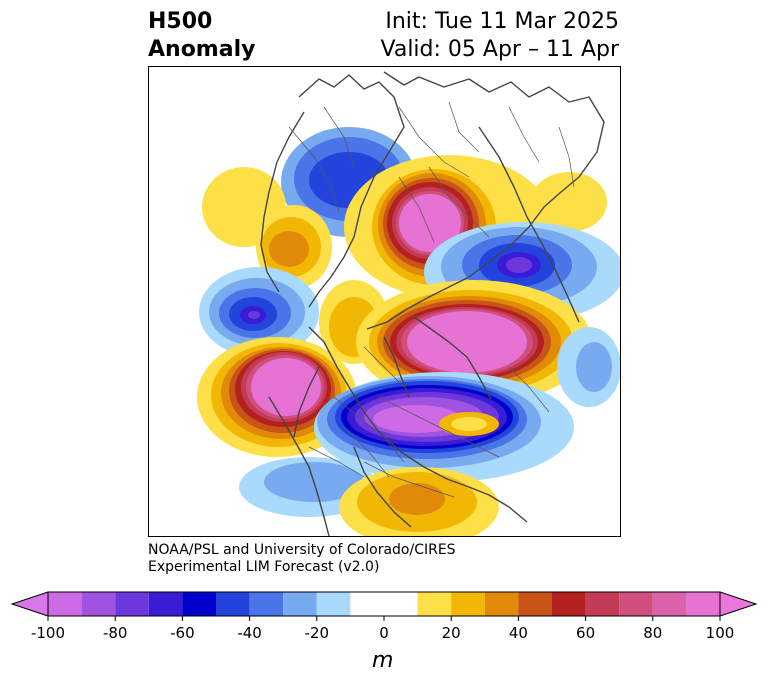 This screenshot has height=686, width=768. I want to click on credit-line-2: Experimental LIM Forecast (v2.0), so click(264, 567).